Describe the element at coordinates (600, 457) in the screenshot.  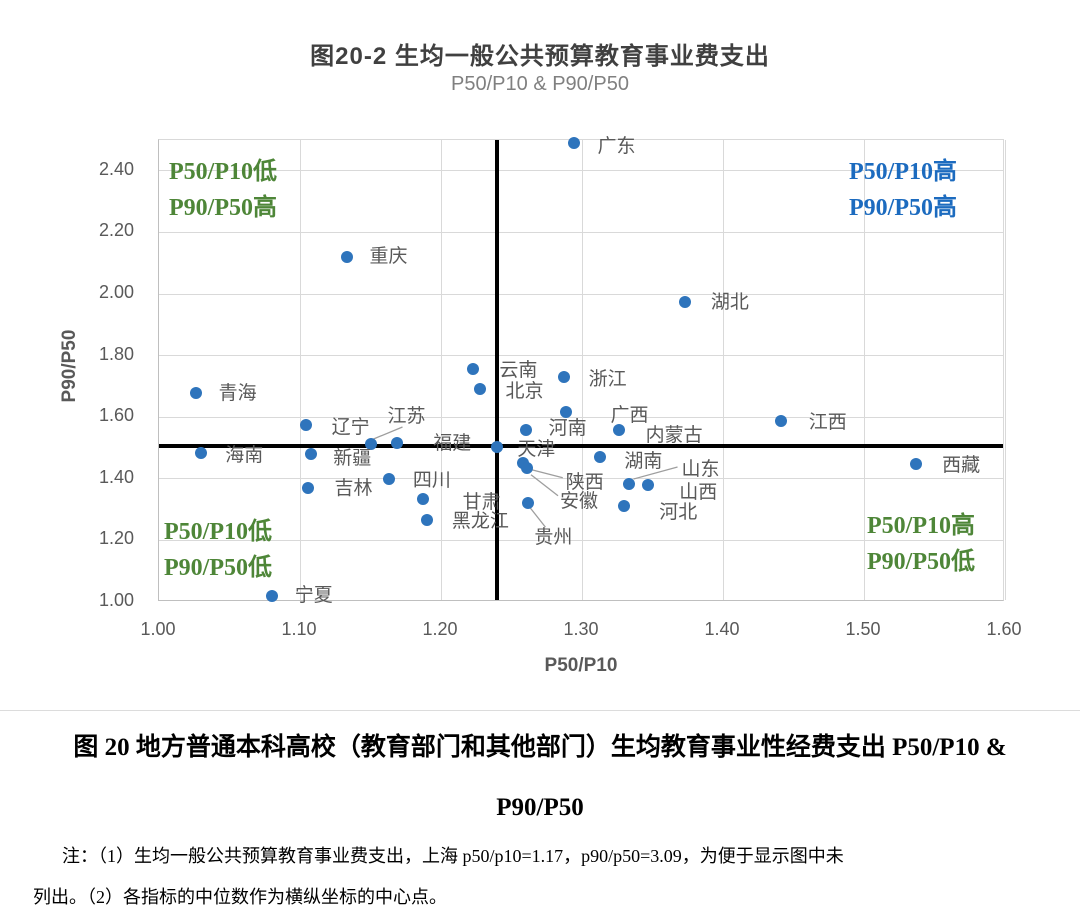
I see `point-湖南` at that location.